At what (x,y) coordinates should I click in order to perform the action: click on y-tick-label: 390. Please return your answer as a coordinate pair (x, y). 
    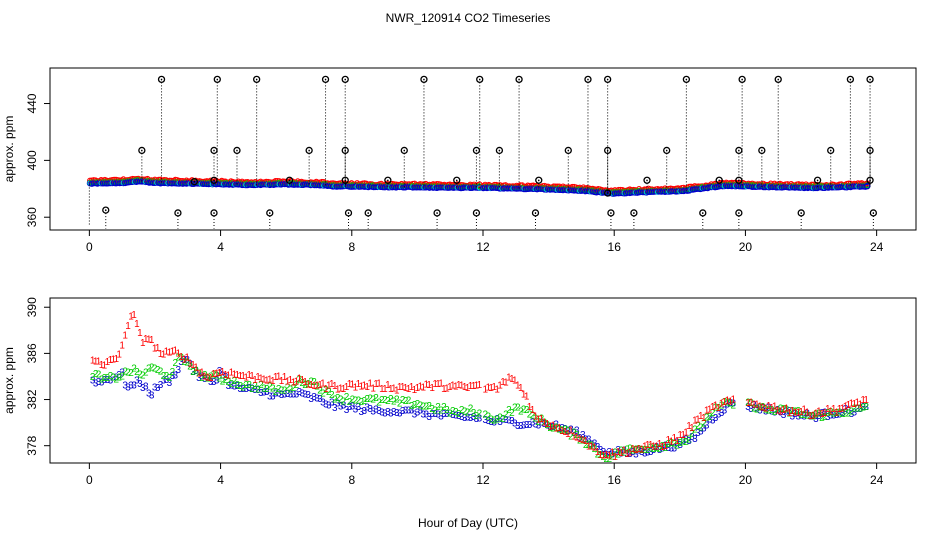
    Looking at the image, I should click on (32, 307).